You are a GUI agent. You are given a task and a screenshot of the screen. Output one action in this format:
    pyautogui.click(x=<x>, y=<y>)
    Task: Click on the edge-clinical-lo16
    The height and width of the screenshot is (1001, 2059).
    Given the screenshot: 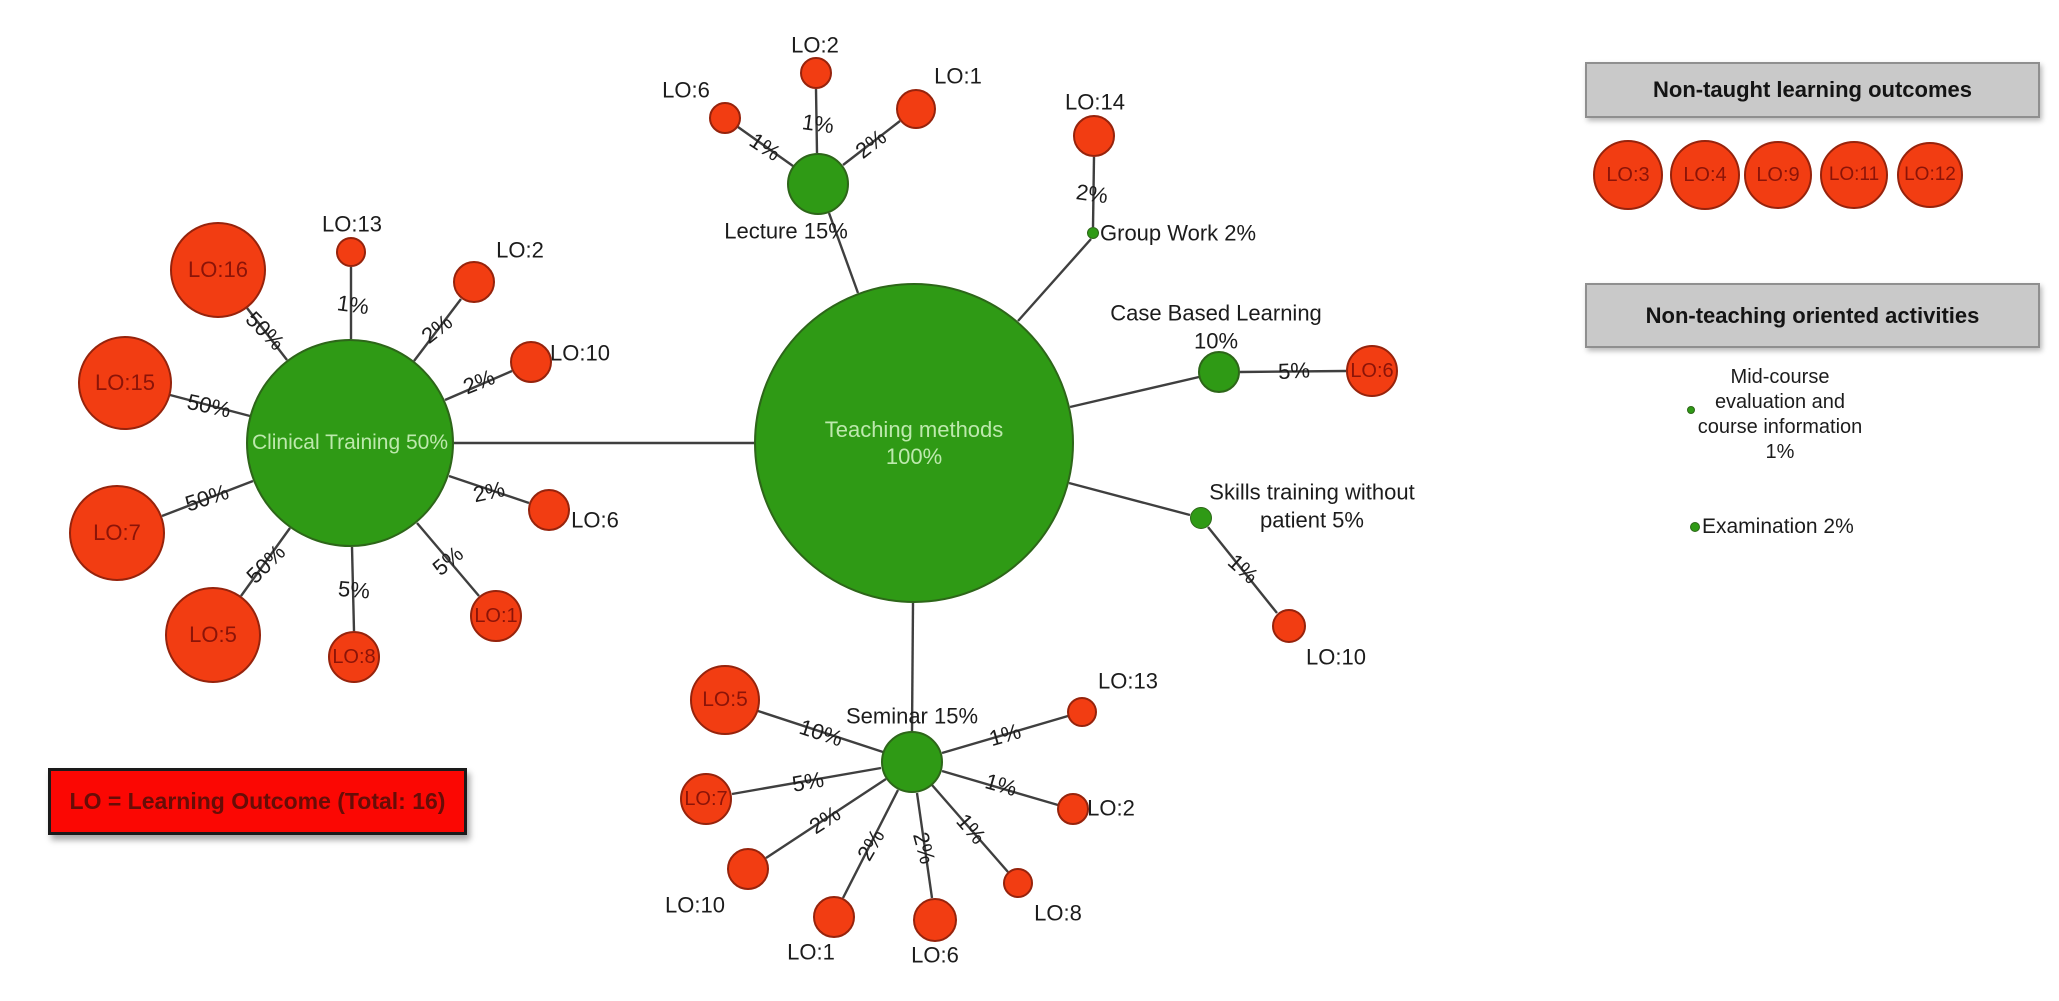 What is the action you would take?
    pyautogui.click(x=267, y=334)
    